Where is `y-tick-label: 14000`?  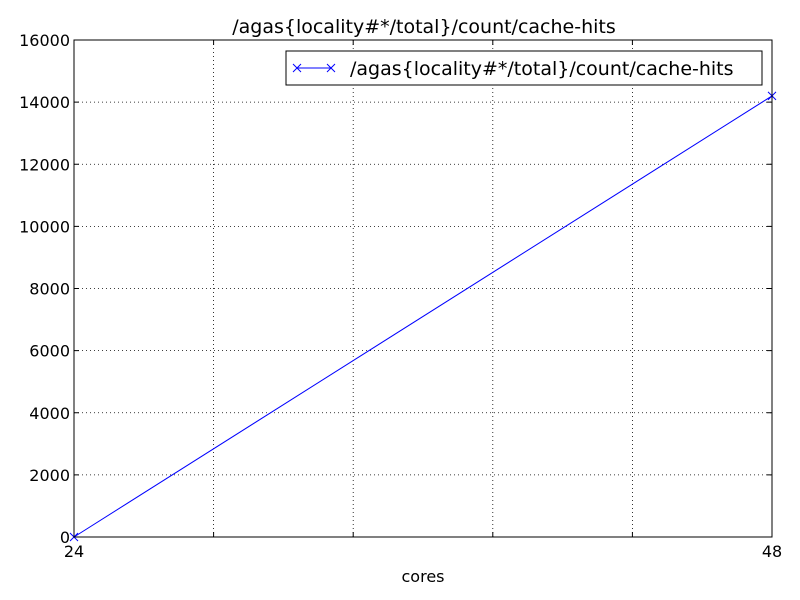
y-tick-label: 14000 is located at coordinates (44, 102).